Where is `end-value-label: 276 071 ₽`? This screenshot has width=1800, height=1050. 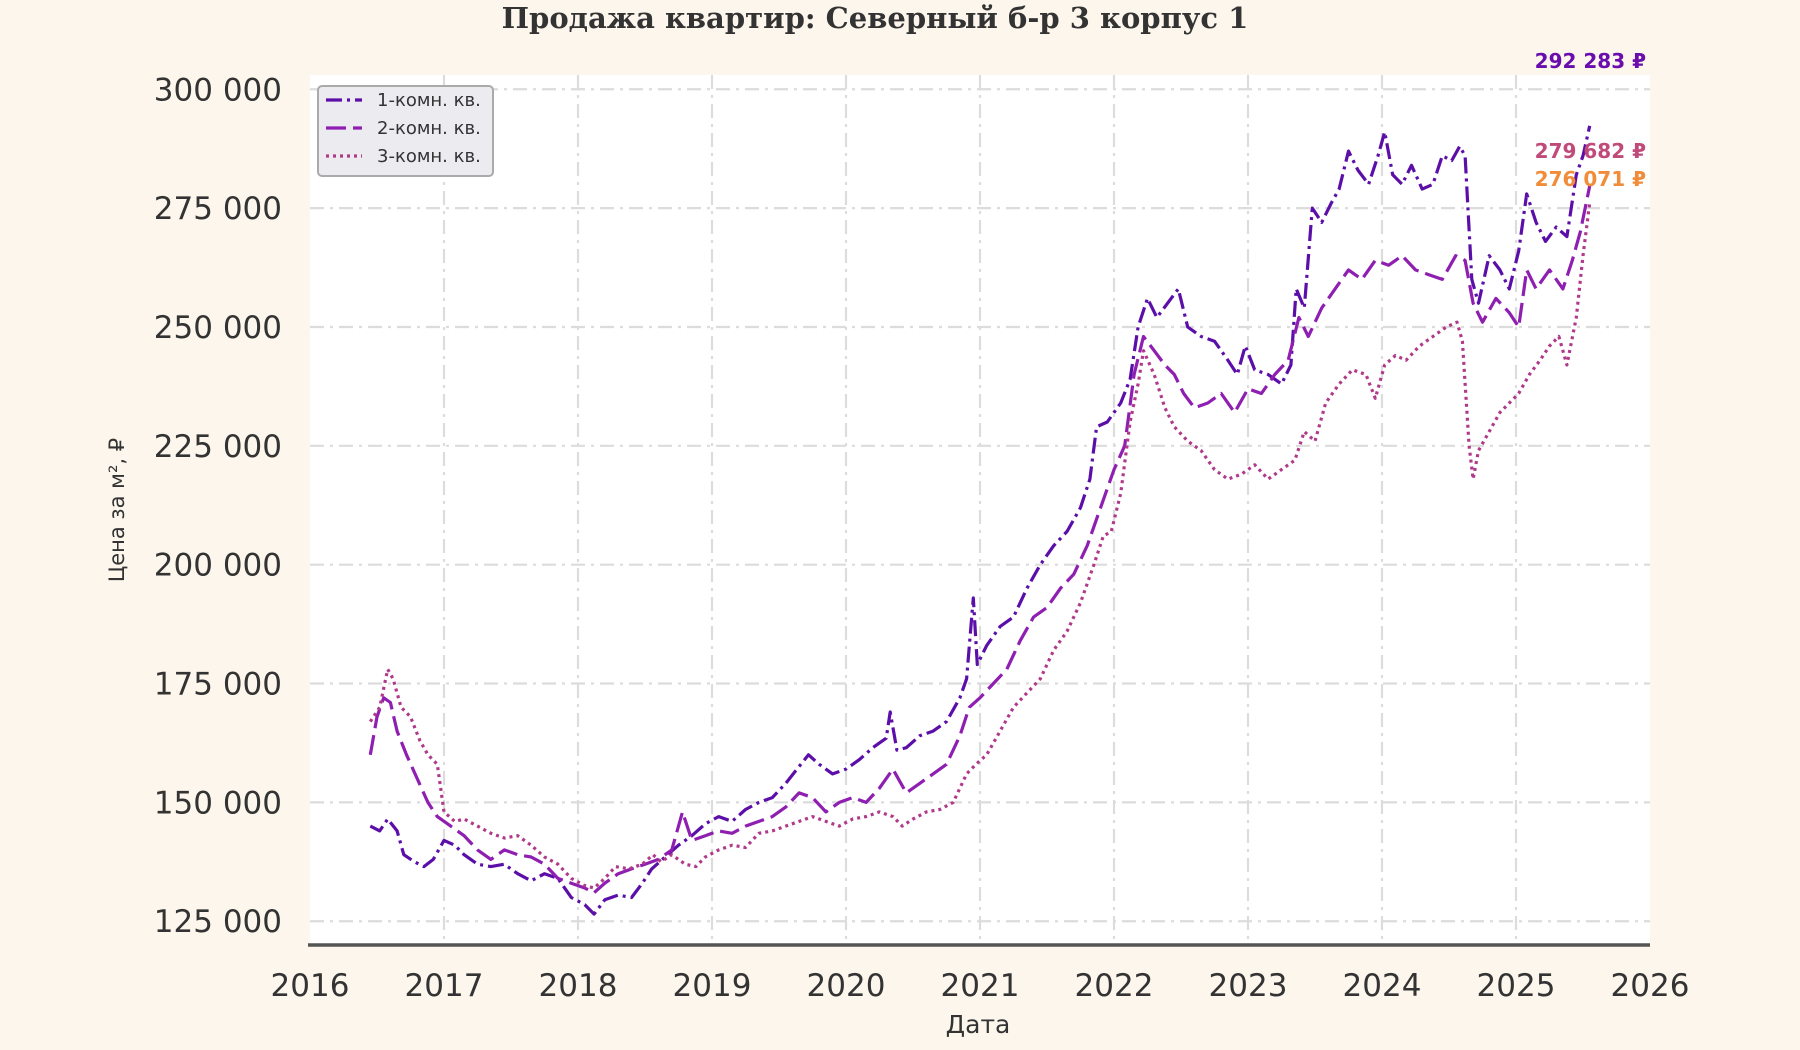
end-value-label: 276 071 ₽ is located at coordinates (1590, 179).